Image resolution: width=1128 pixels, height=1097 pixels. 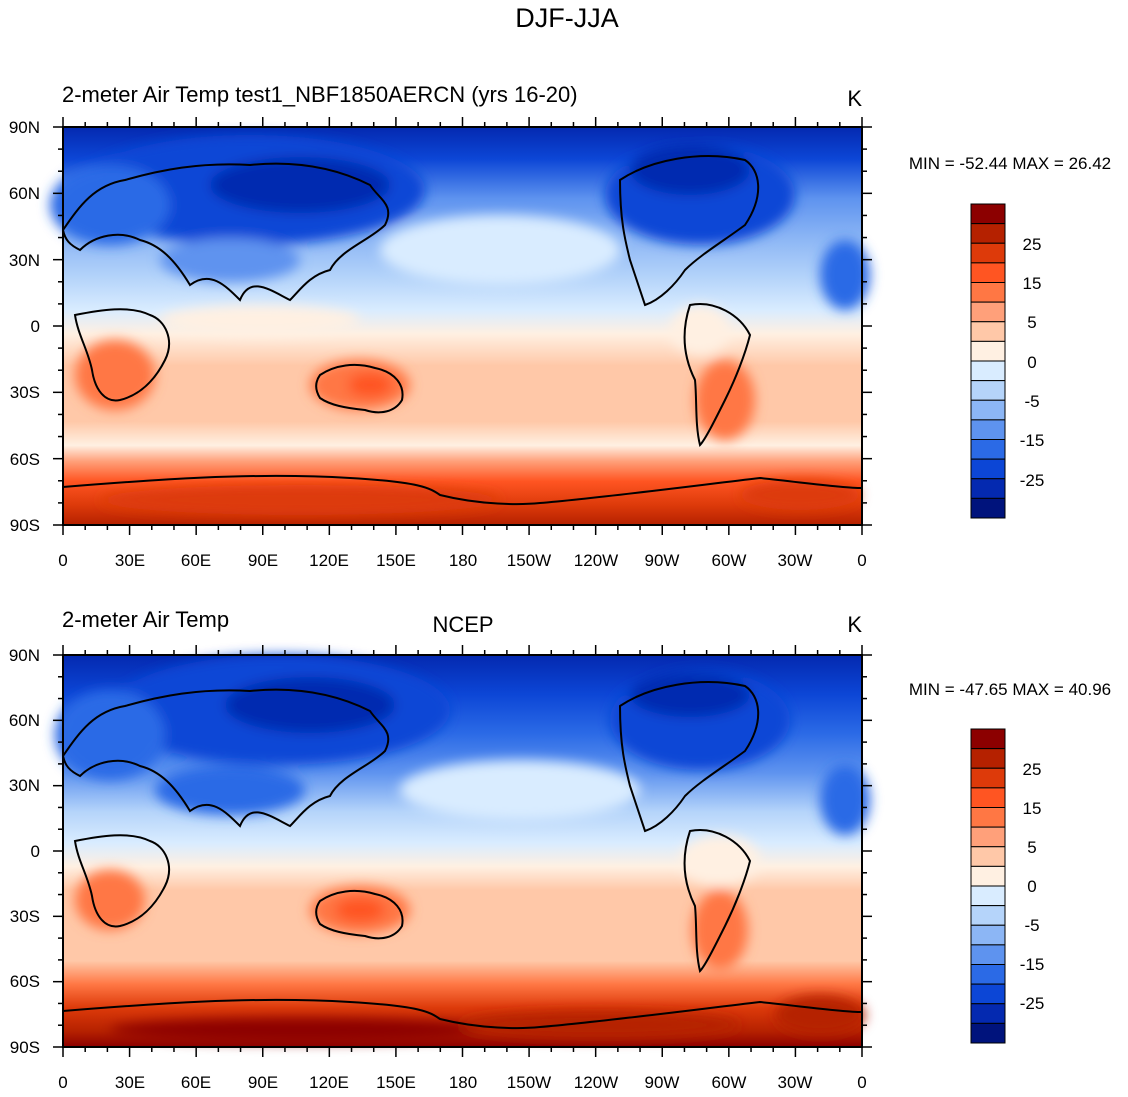 What do you see at coordinates (1031, 322) in the screenshot?
I see `colorbar-label: 5` at bounding box center [1031, 322].